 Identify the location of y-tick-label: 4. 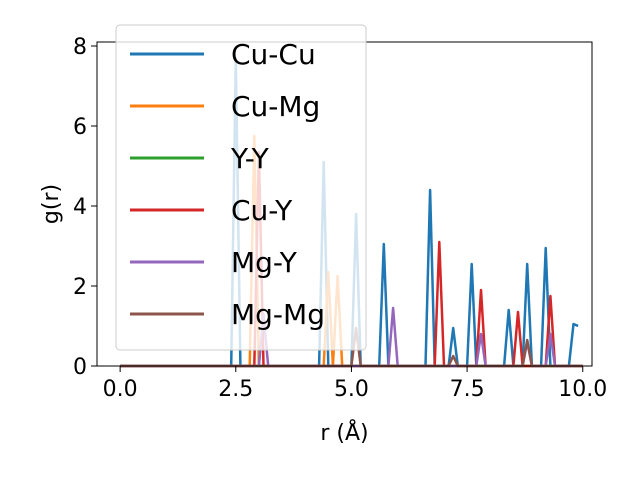
(80, 207).